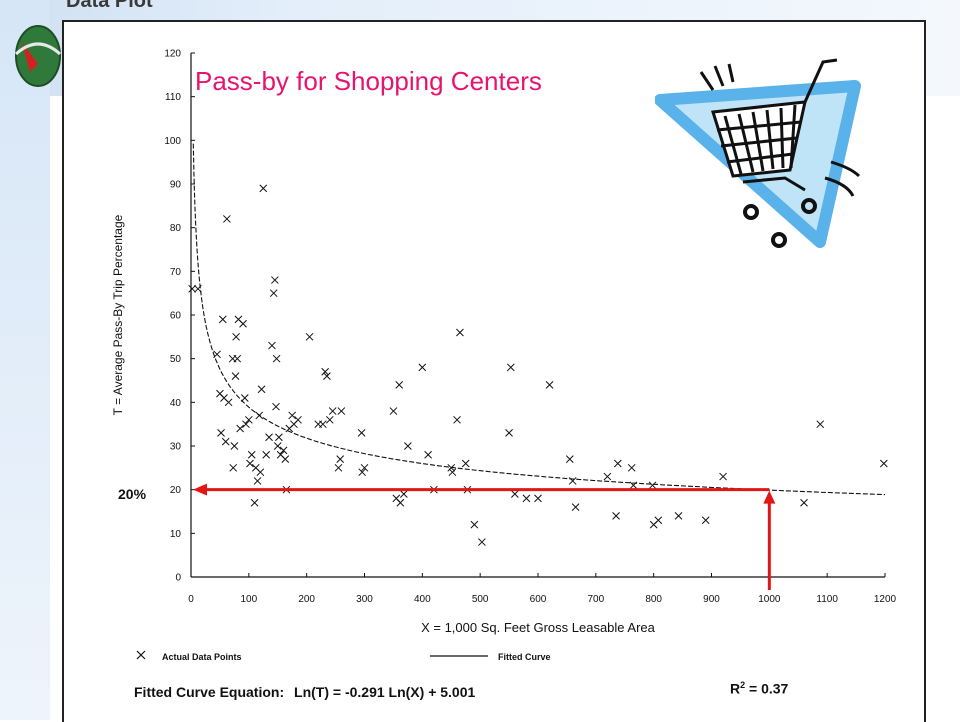  I want to click on y-tick-label: 10, so click(176, 534).